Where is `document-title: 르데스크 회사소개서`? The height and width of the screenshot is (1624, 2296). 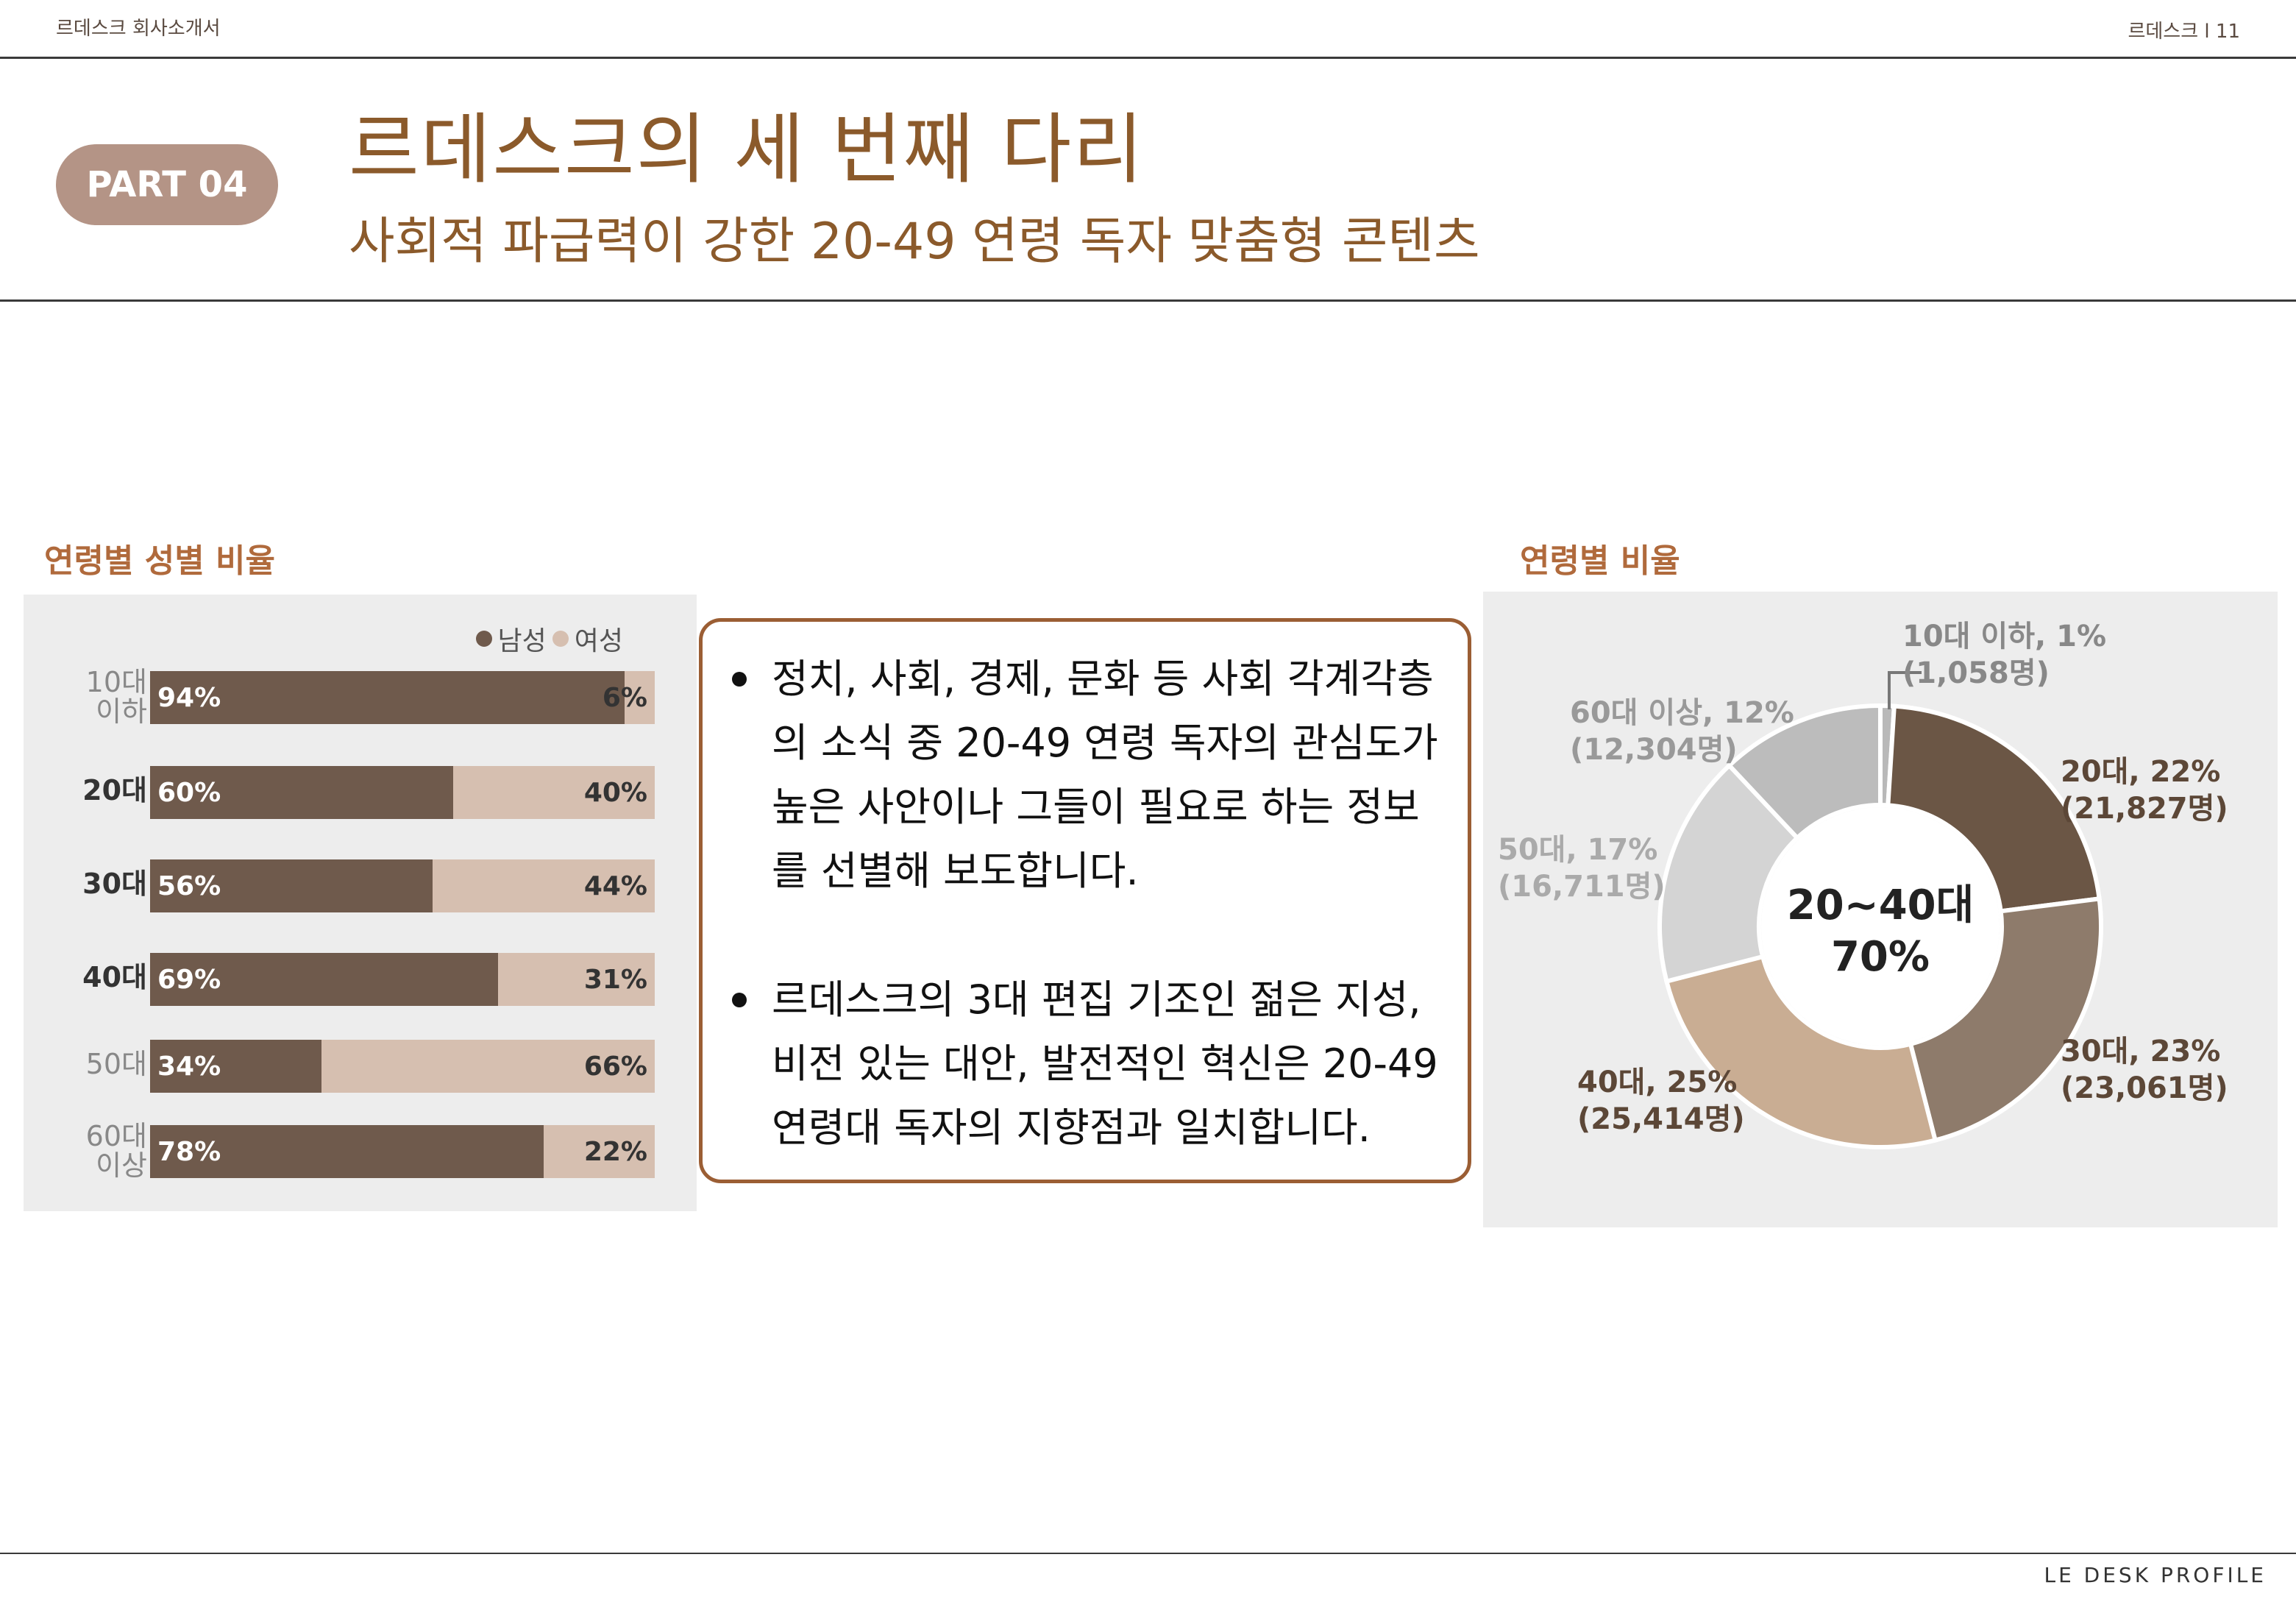
document-title: 르데스크 회사소개서 is located at coordinates (138, 29).